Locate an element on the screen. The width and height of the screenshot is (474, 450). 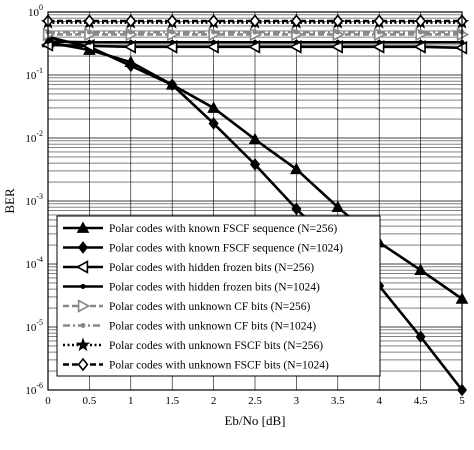
y-tick-label: 10⁻¹ is located at coordinates (34, 74).